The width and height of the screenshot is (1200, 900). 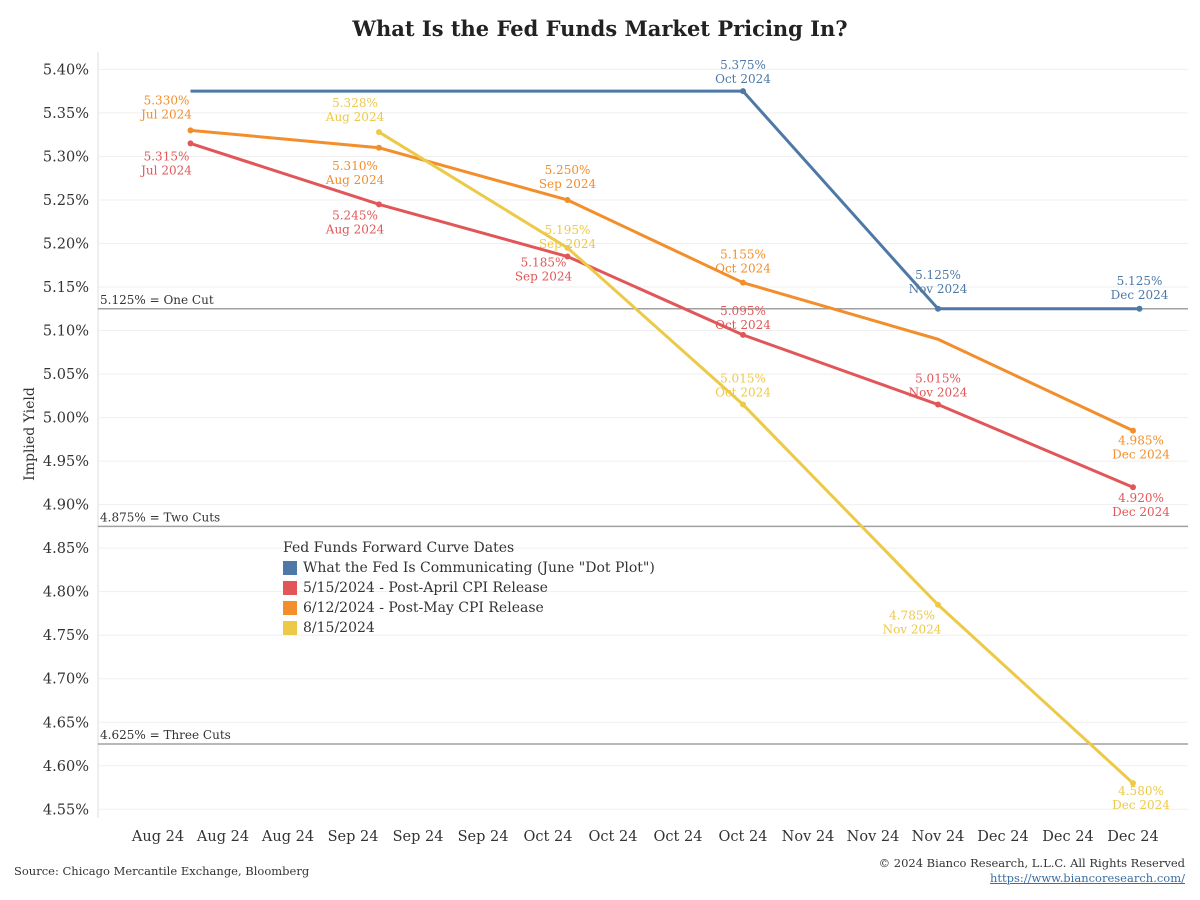 What do you see at coordinates (743, 311) in the screenshot?
I see `data-label: 5.095%` at bounding box center [743, 311].